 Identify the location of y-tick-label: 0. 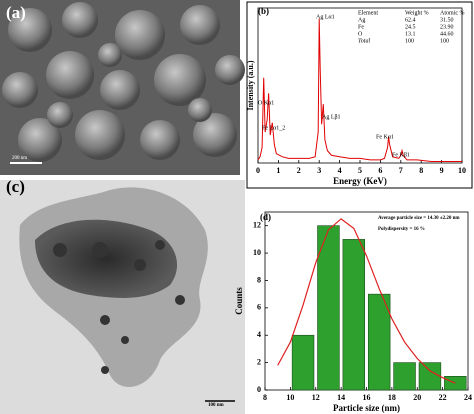
(259, 389).